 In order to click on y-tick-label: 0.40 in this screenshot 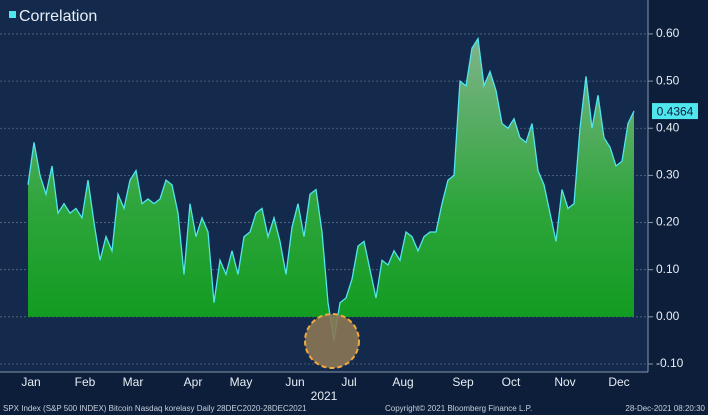, I will do `click(668, 127)`.